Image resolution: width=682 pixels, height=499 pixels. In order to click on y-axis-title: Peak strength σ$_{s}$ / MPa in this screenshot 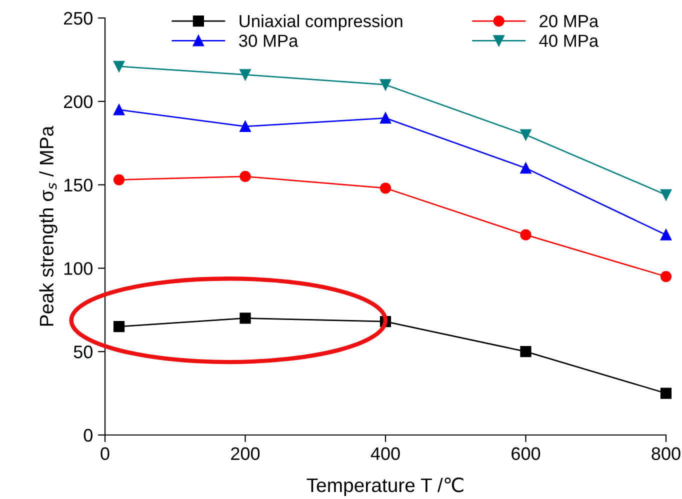, I will do `click(48, 226)`.